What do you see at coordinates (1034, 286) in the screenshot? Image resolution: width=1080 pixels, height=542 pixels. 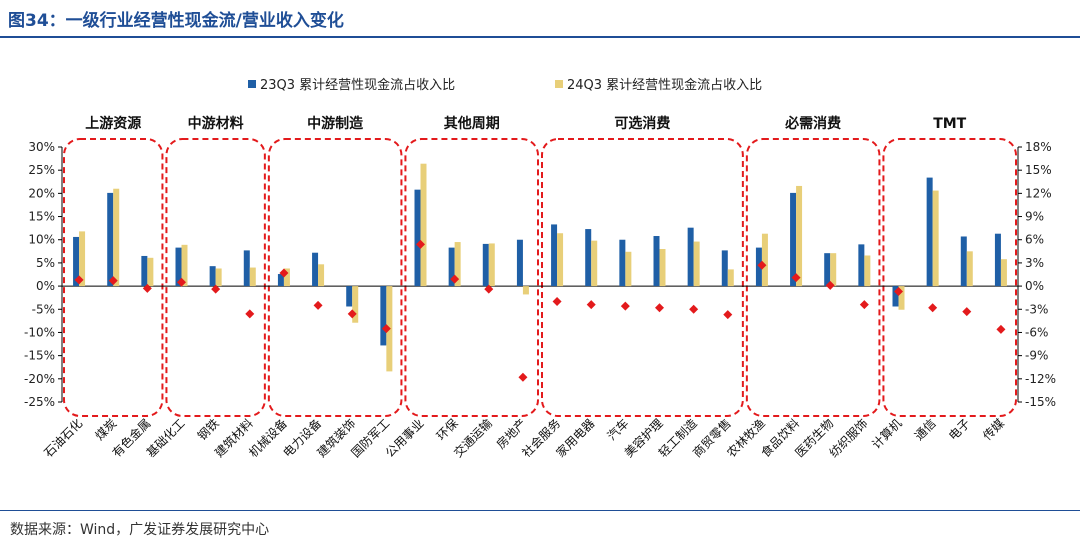 I see `right-tick-label: 0%` at bounding box center [1034, 286].